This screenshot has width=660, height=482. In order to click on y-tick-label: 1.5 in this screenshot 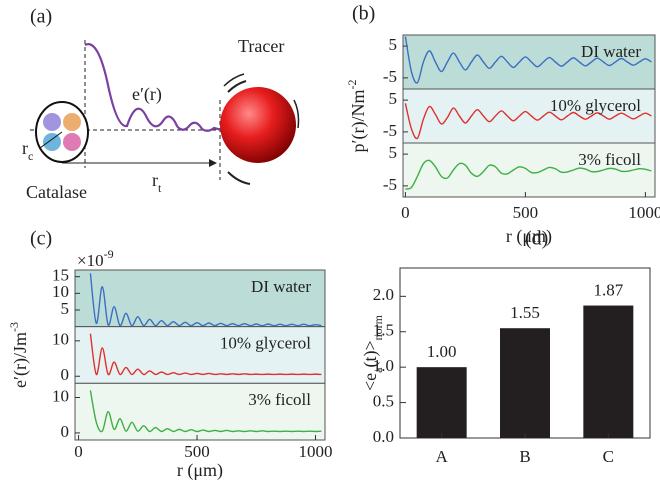, I will do `click(383, 330)`.